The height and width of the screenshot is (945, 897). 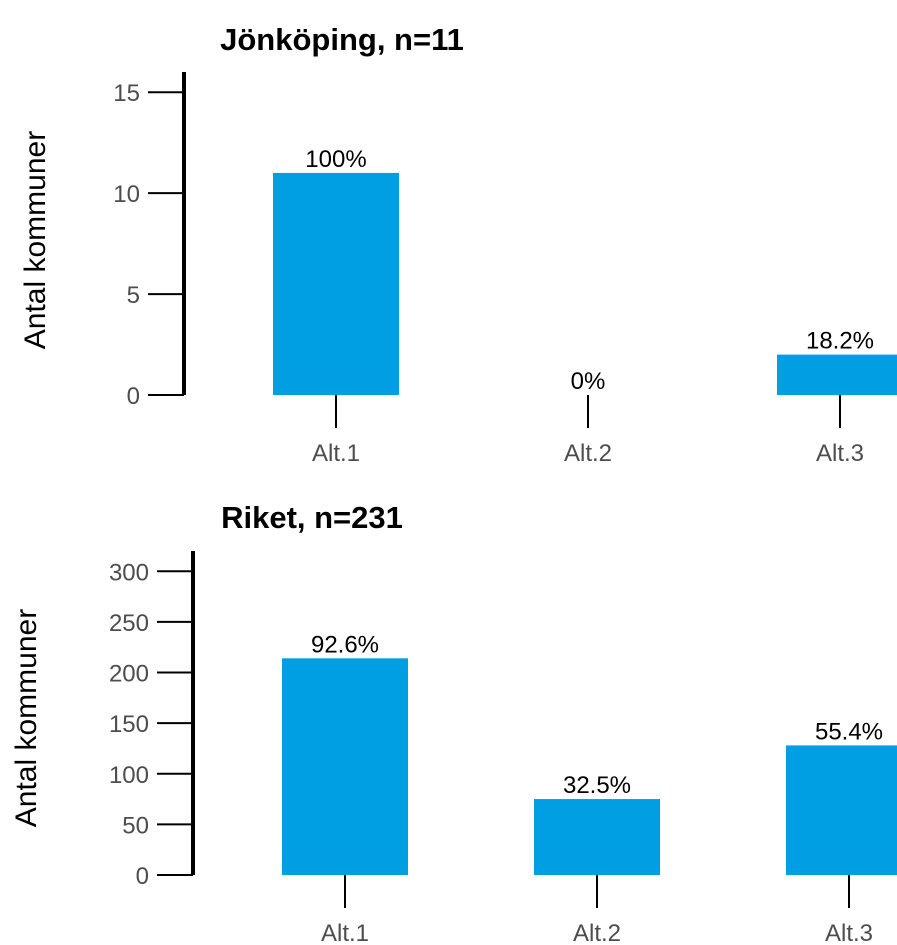 I want to click on bar-data-label: 0%, so click(x=588, y=381).